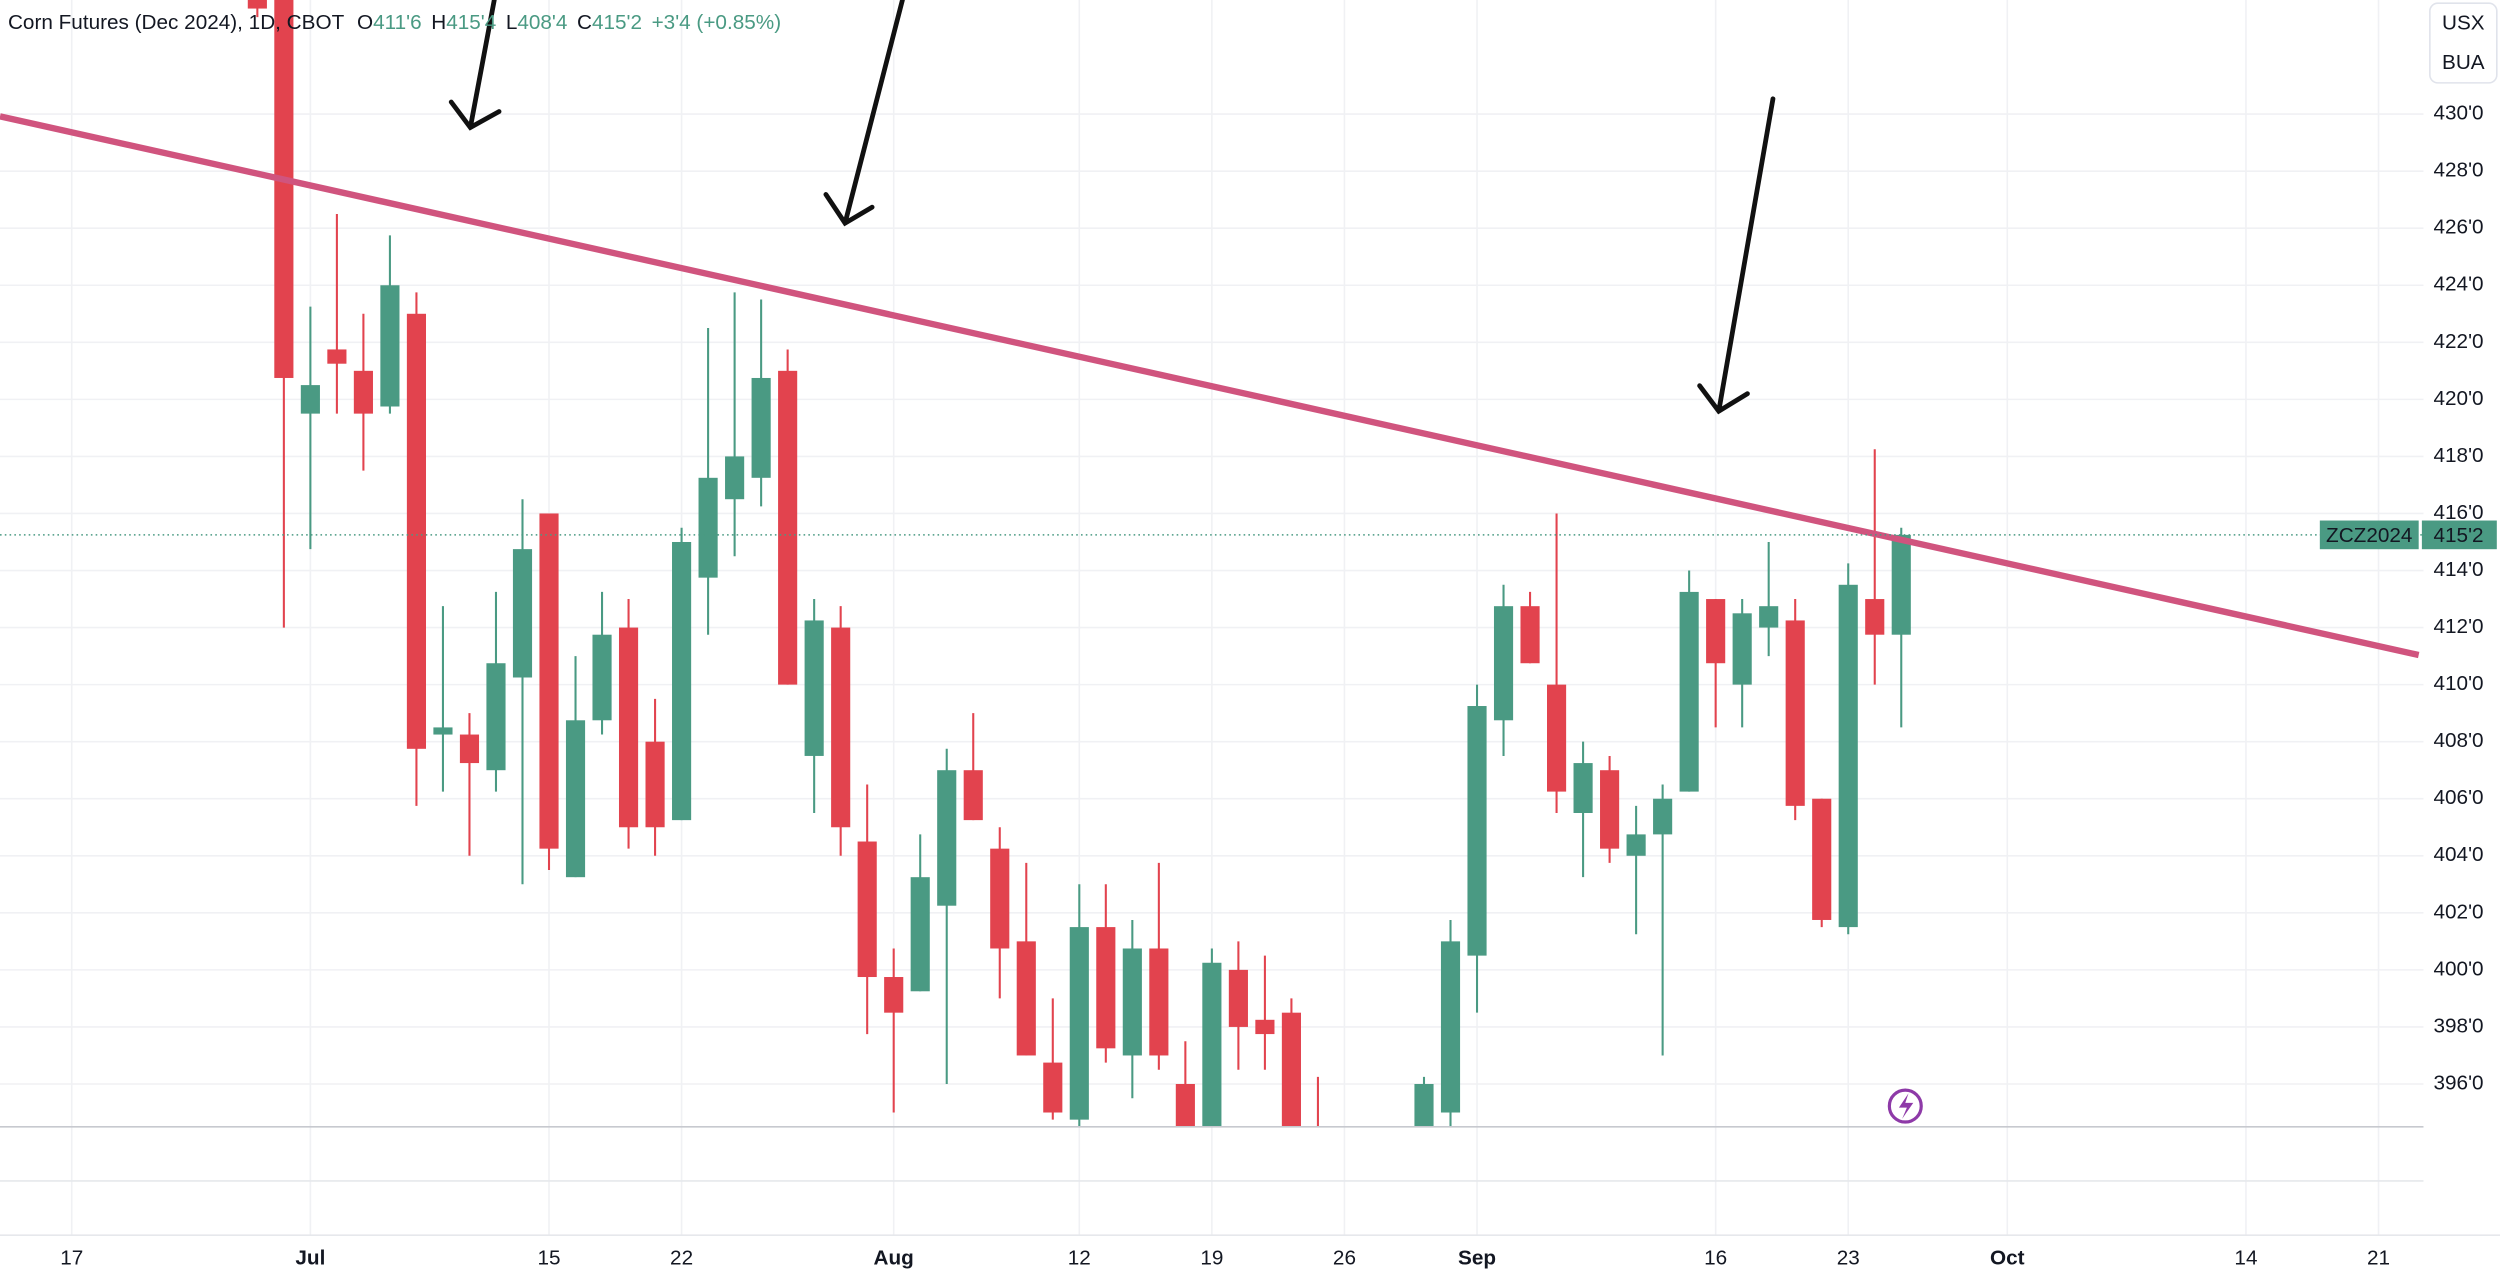 The image size is (2500, 1275). What do you see at coordinates (2245, 1258) in the screenshot?
I see `x-tick-label: 14` at bounding box center [2245, 1258].